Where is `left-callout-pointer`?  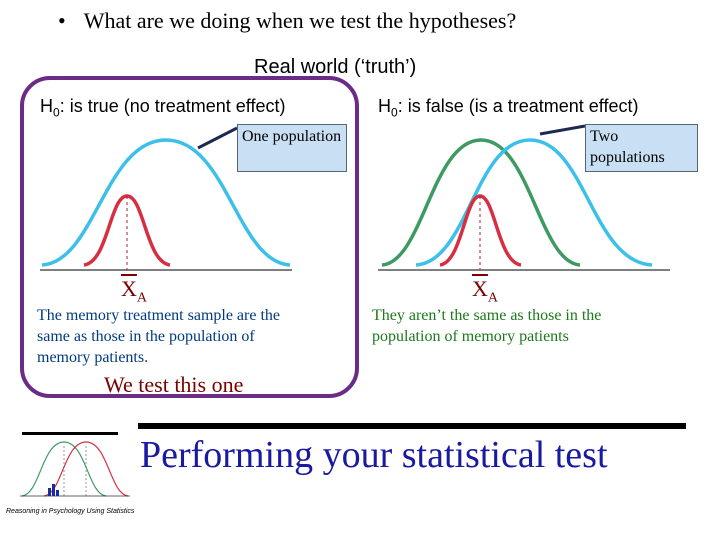 left-callout-pointer is located at coordinates (217, 138).